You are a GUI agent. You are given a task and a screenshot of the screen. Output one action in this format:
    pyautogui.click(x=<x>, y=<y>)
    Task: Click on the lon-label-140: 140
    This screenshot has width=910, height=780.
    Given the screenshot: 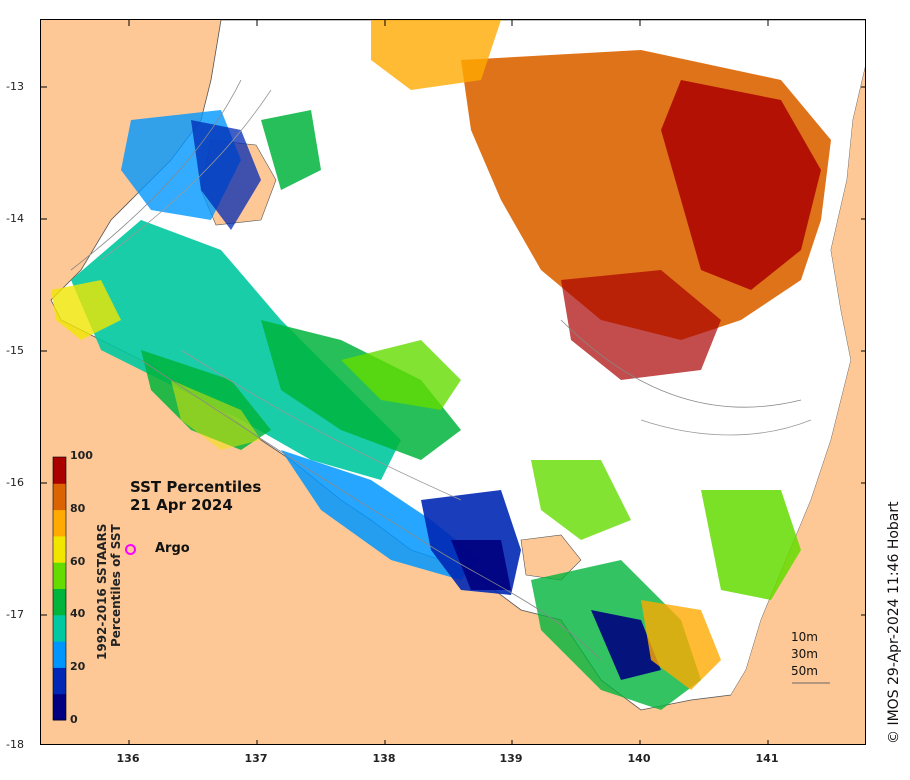 What is the action you would take?
    pyautogui.click(x=639, y=758)
    